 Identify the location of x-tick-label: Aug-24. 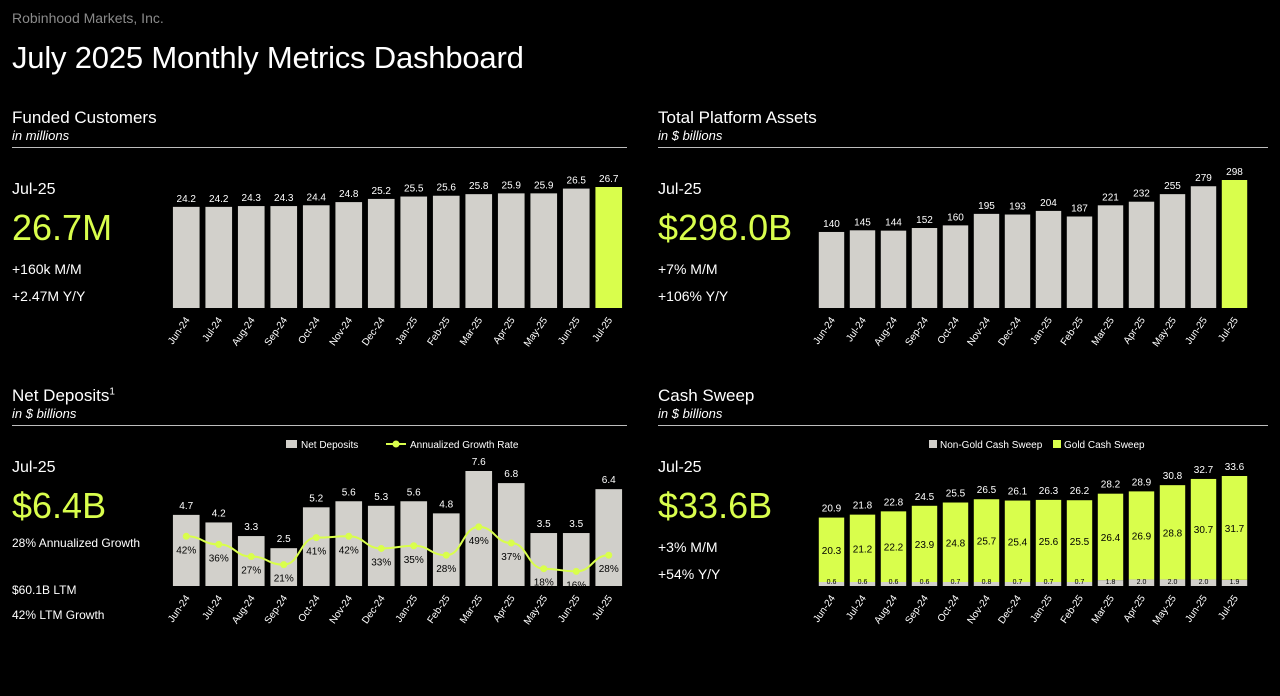
(886, 609).